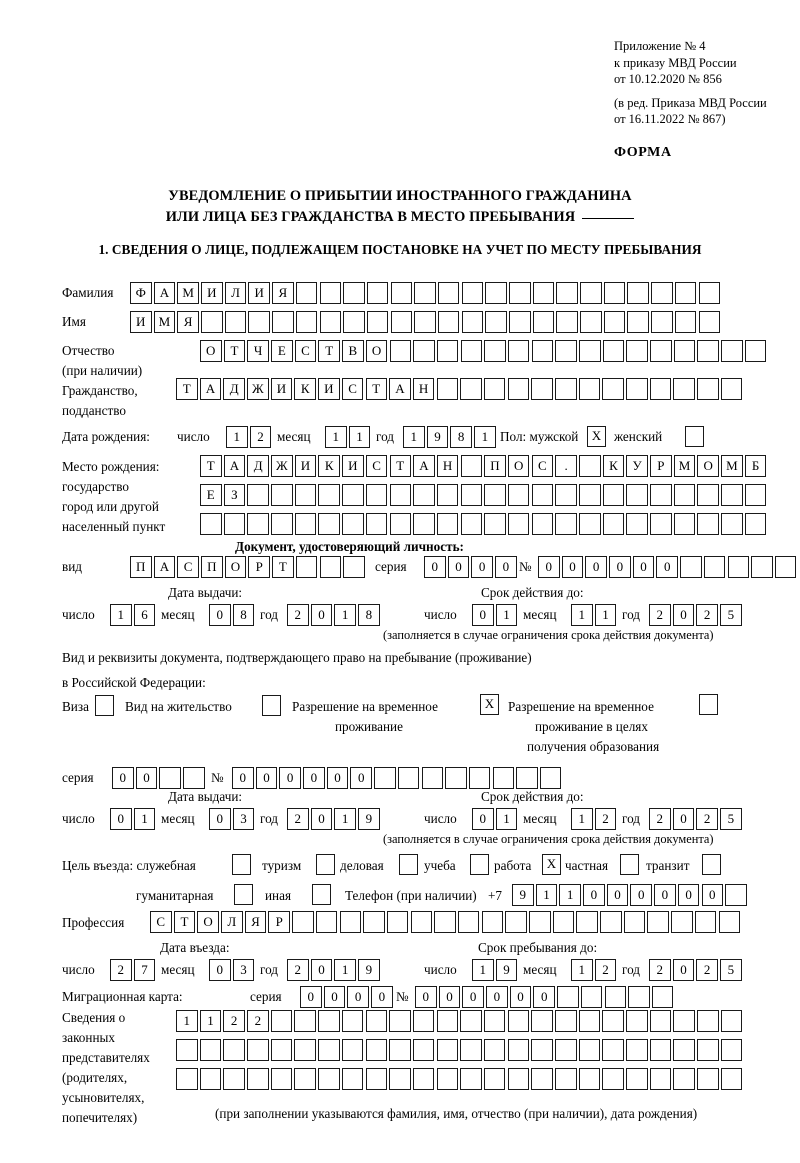 This screenshot has height=1163, width=800. Describe the element at coordinates (283, 293) in the screenshot. I see `char-cell: Я` at that location.